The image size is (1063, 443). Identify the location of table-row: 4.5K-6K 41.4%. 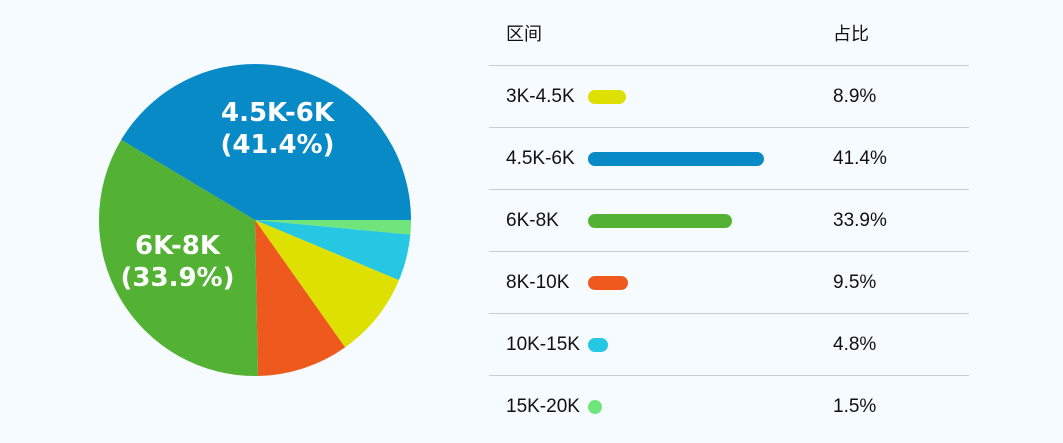
(729, 159).